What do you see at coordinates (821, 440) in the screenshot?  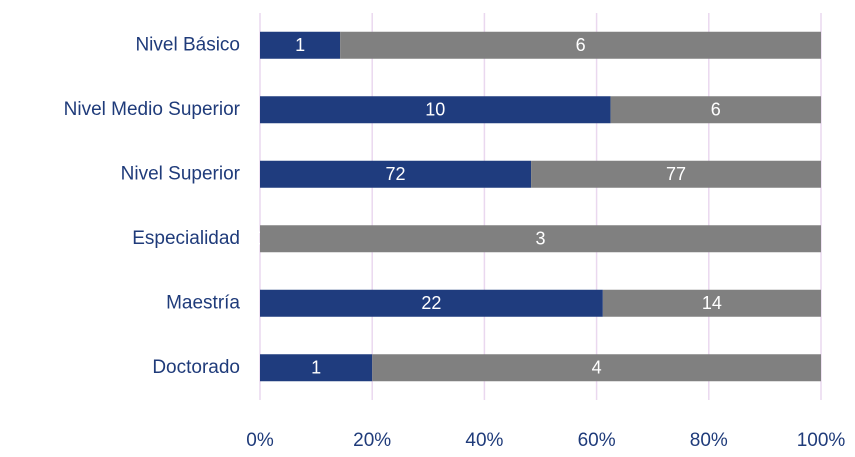 I see `x-tick-label: 100%` at bounding box center [821, 440].